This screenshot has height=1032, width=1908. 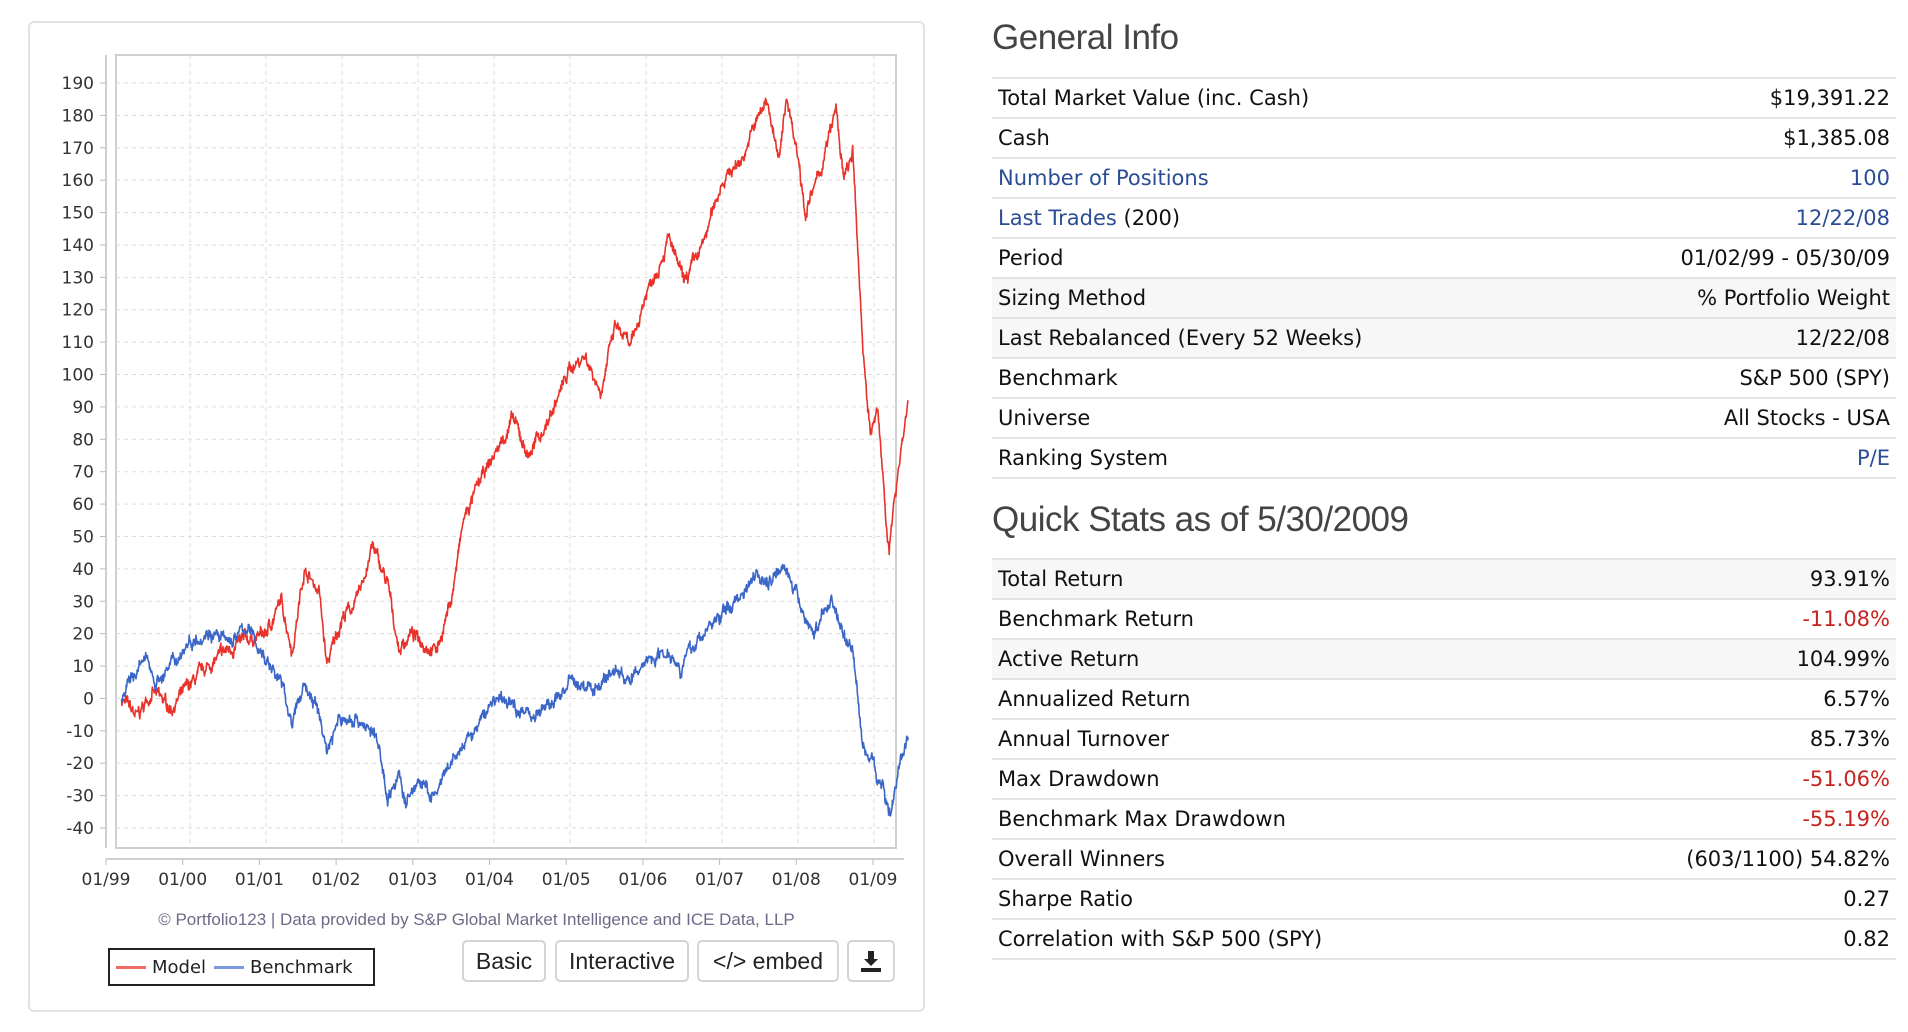 I want to click on row-label: Annual Turnover, so click(x=1267, y=739).